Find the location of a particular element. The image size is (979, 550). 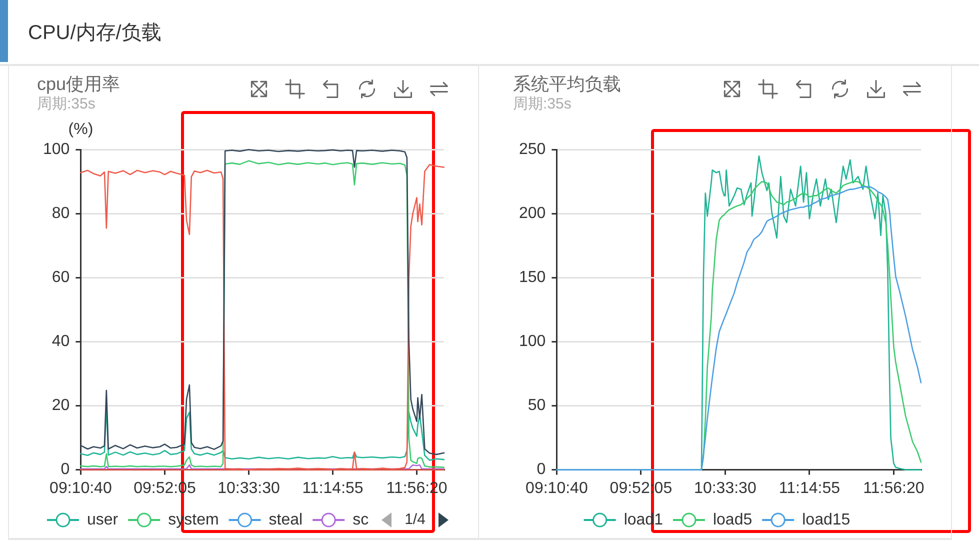

y-tick-label: 150 is located at coordinates (532, 277).